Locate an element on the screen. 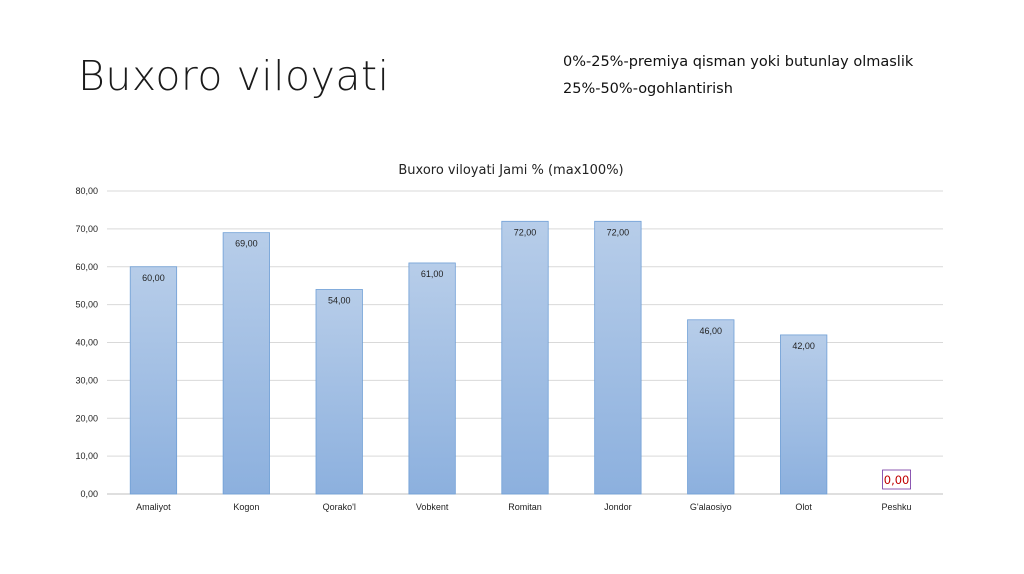 Image resolution: width=1024 pixels, height=574 pixels. y-tick-label: 50,00 is located at coordinates (86, 305).